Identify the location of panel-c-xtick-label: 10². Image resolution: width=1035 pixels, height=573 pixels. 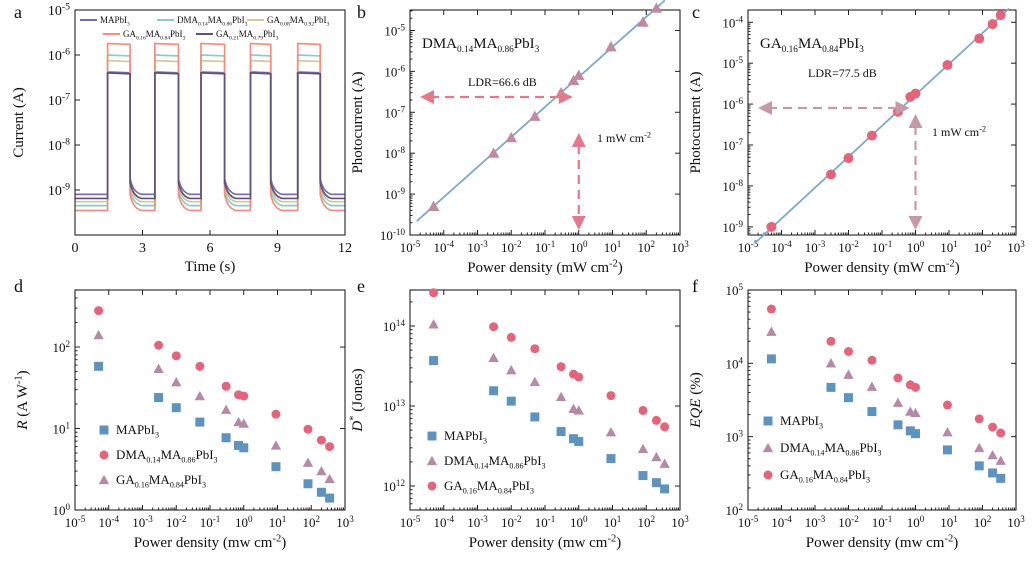
(983, 247).